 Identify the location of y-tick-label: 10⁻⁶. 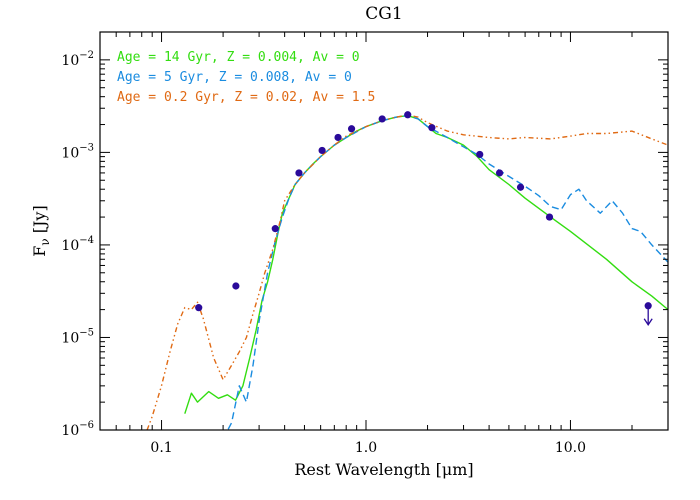
(77, 429).